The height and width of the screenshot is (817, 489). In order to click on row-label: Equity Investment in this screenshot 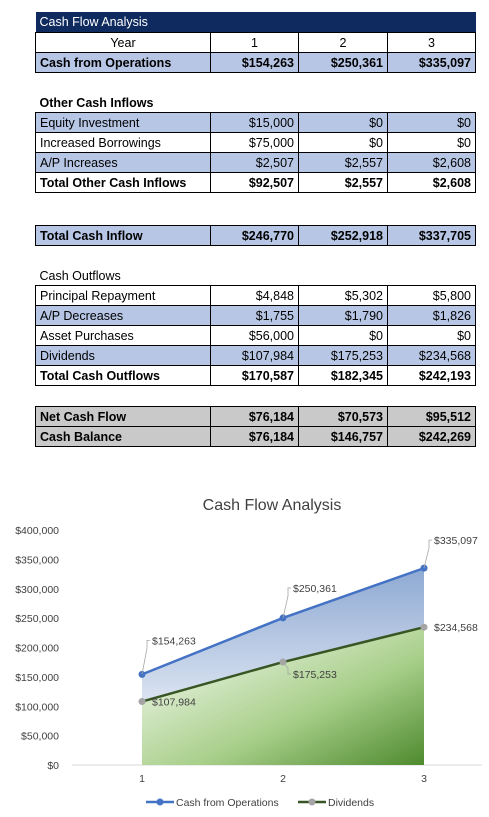, I will do `click(123, 122)`.